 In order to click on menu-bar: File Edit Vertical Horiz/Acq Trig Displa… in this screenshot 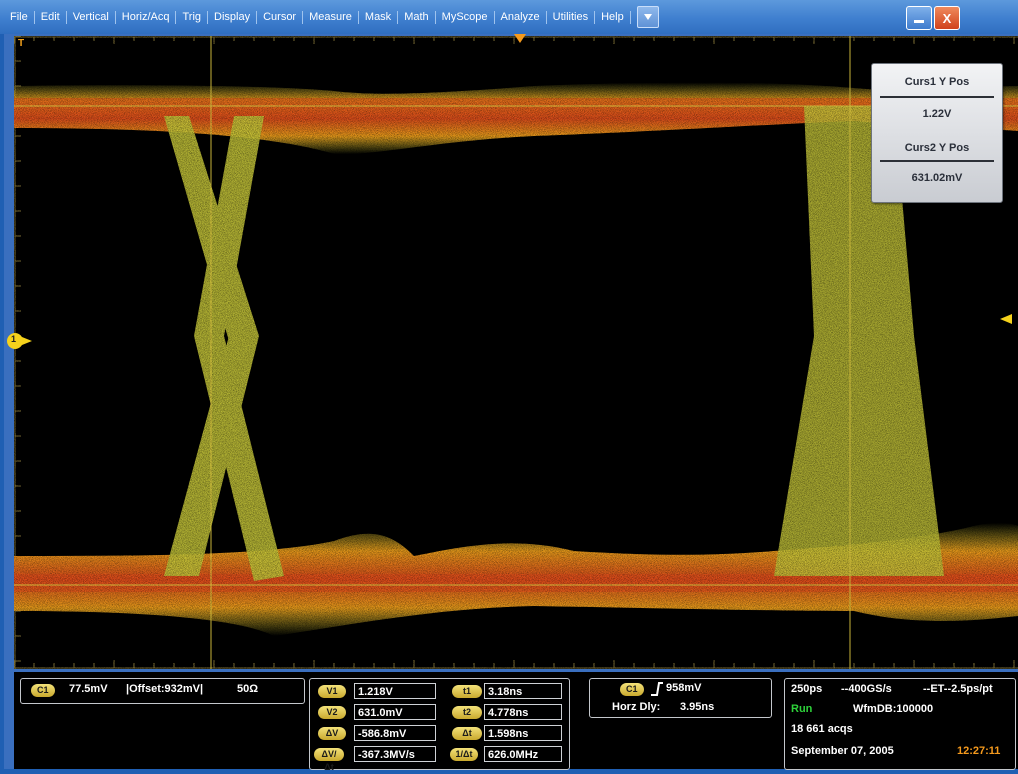, I will do `click(509, 17)`.